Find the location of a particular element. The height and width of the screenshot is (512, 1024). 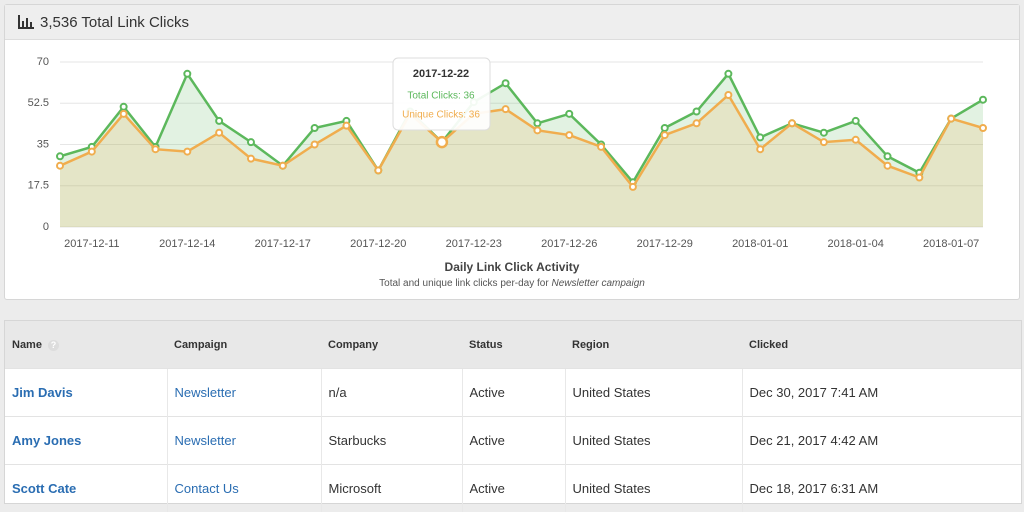

table-cell: United States is located at coordinates (653, 441).